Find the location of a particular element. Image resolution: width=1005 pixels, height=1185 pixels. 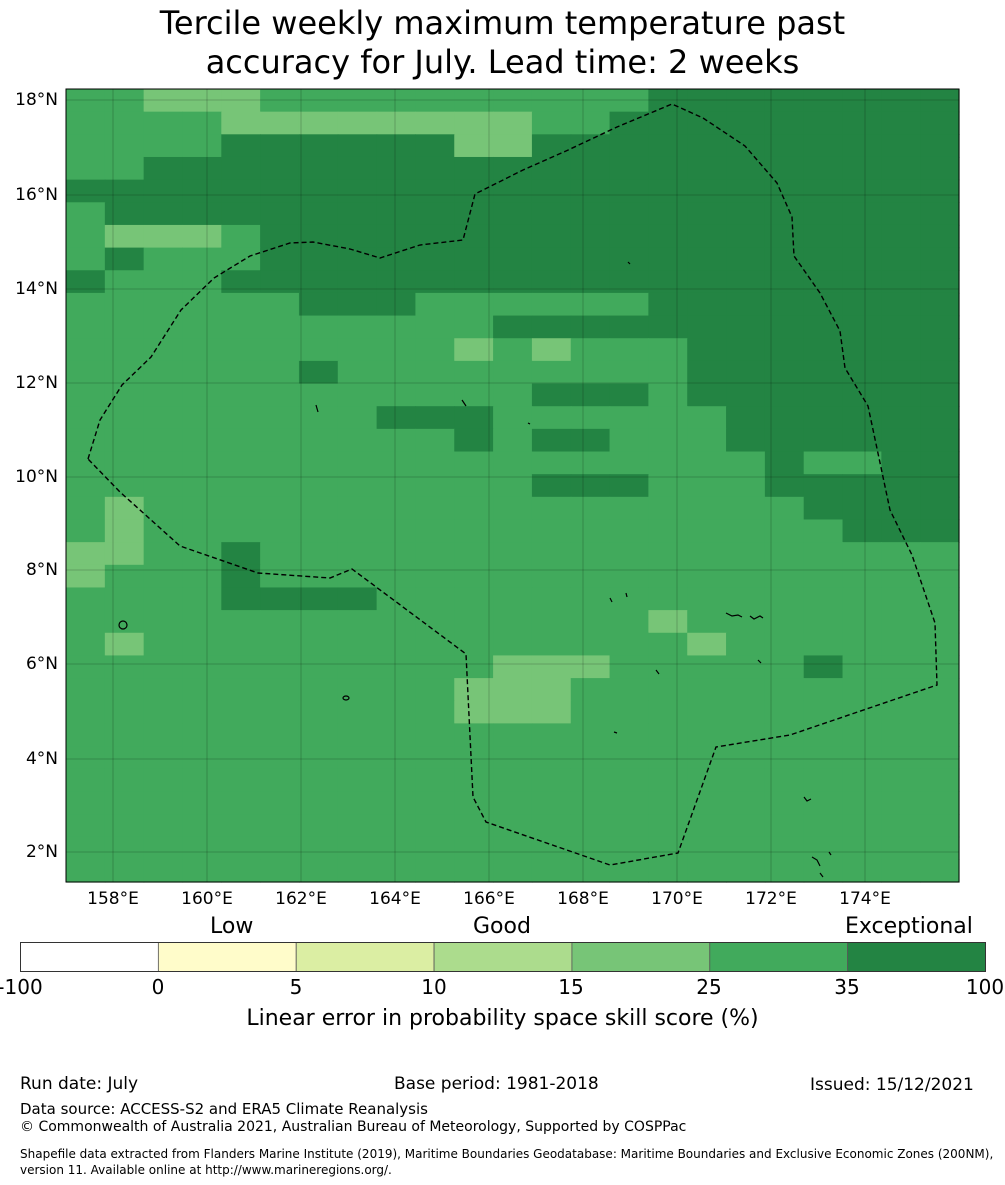

colorbar-tick: 5 is located at coordinates (296, 987).